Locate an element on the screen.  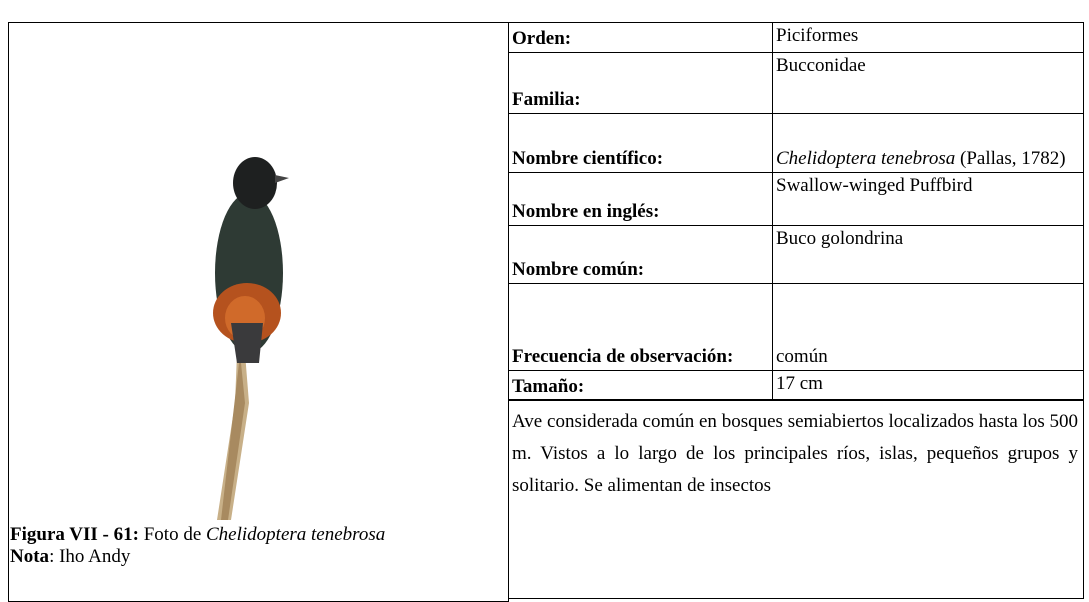
row-label: Nombre común: is located at coordinates (578, 269).